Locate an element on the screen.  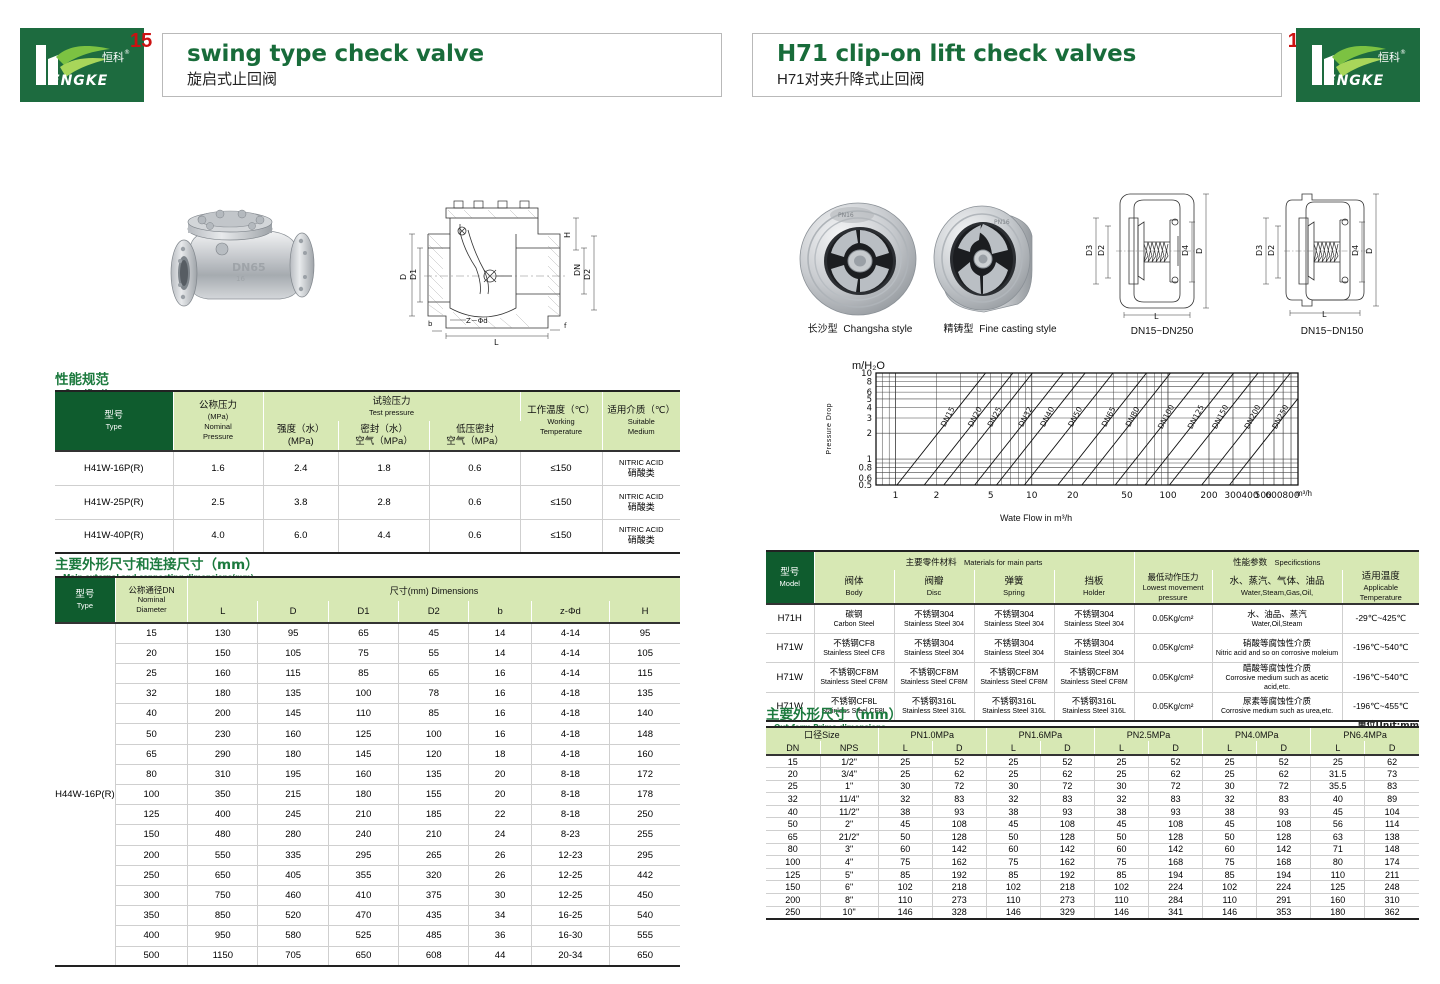
cell-type: H41W-40P(R) is located at coordinates (114, 535).